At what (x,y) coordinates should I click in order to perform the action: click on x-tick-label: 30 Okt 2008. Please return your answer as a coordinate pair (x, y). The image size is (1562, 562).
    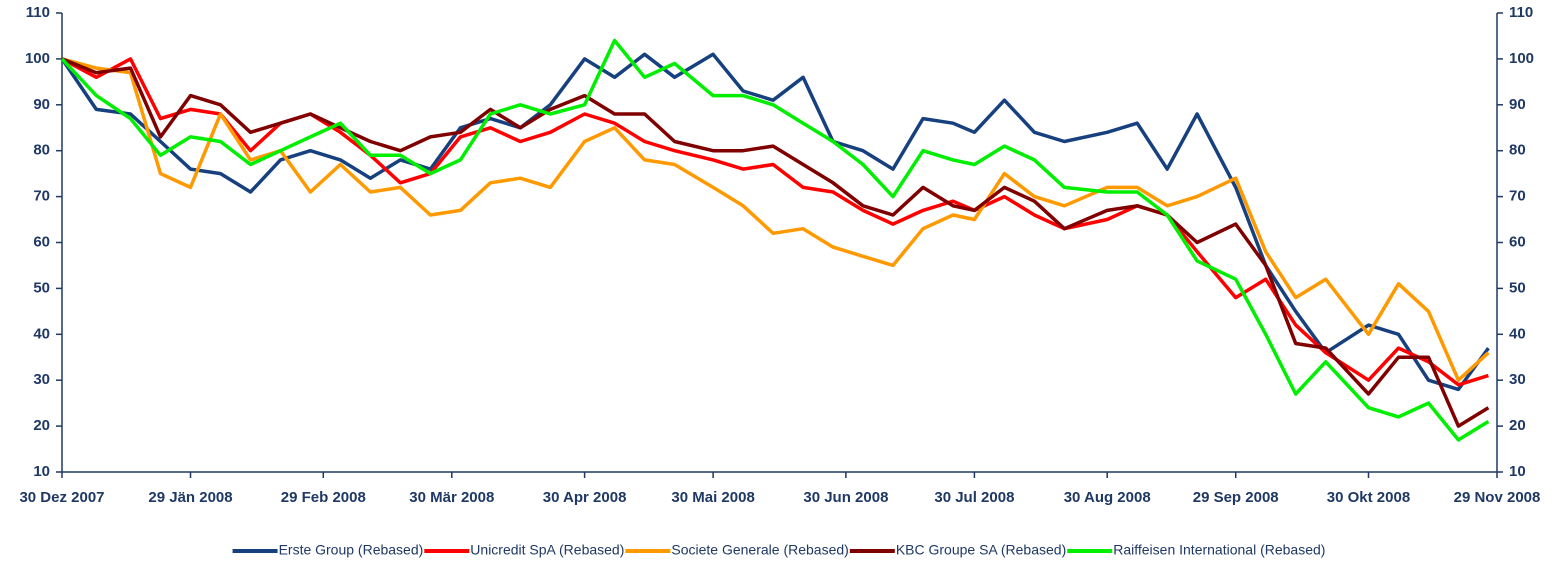
    Looking at the image, I should click on (1368, 497).